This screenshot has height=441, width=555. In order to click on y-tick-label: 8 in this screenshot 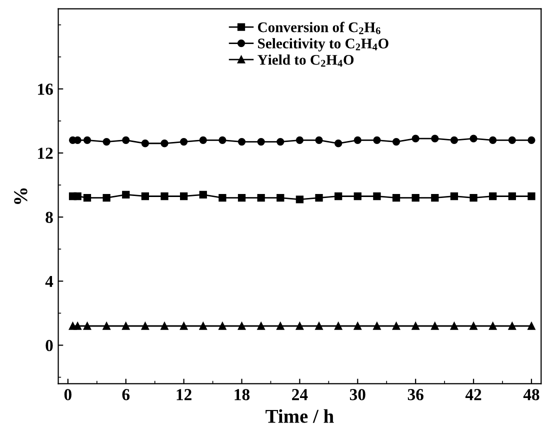, I will do `click(49, 218)`.